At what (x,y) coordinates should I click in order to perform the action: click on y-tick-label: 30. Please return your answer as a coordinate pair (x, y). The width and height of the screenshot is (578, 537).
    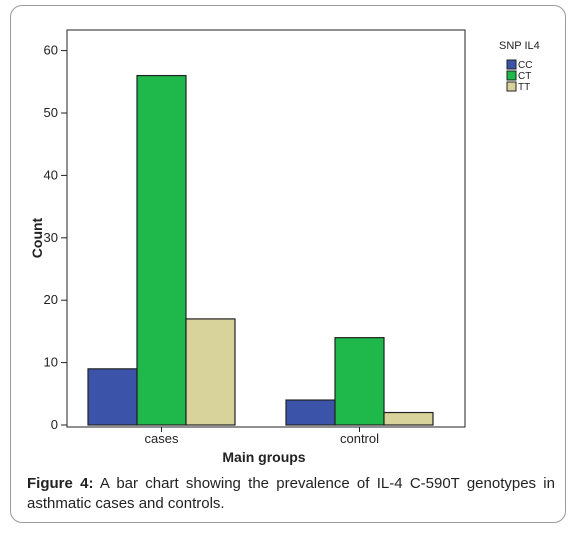
    Looking at the image, I should click on (51, 237).